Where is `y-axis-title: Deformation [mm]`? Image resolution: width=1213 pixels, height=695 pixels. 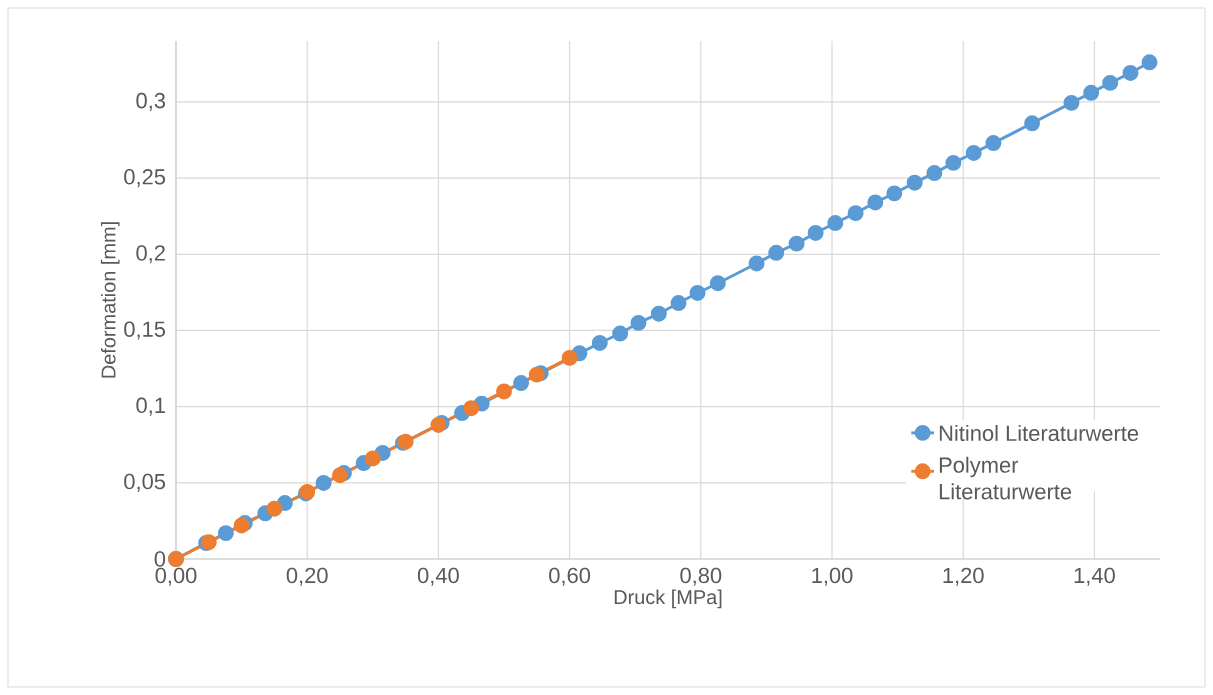
y-axis-title: Deformation [mm] is located at coordinates (110, 300).